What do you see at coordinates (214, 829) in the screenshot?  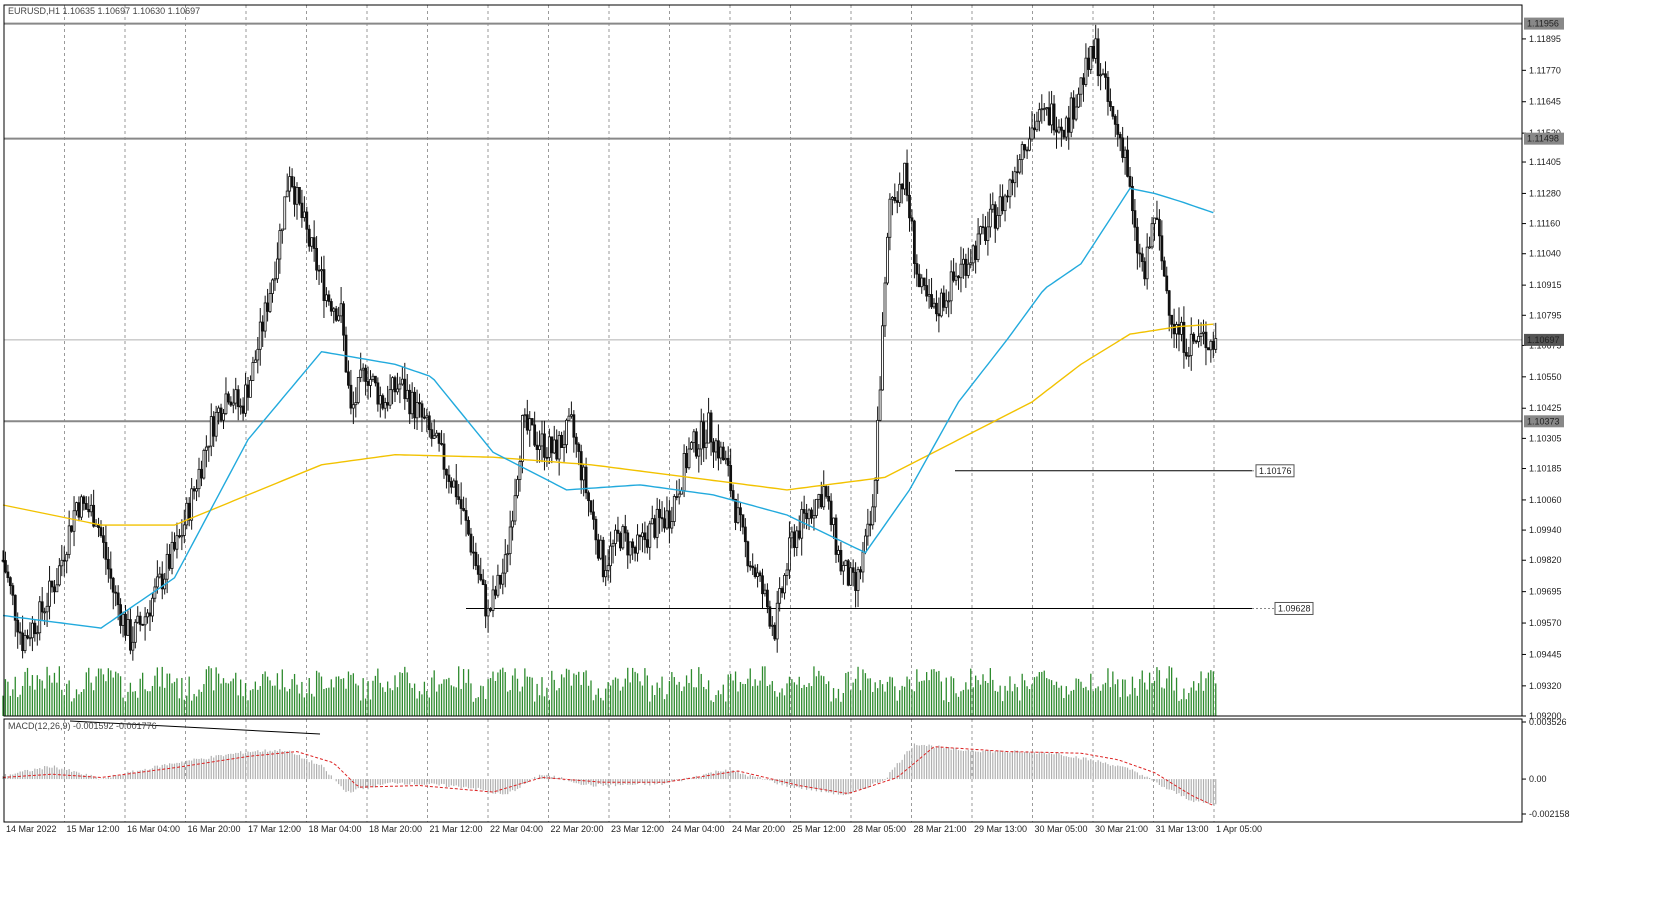 I see `time-axis-label: 16 Mar 20:00` at bounding box center [214, 829].